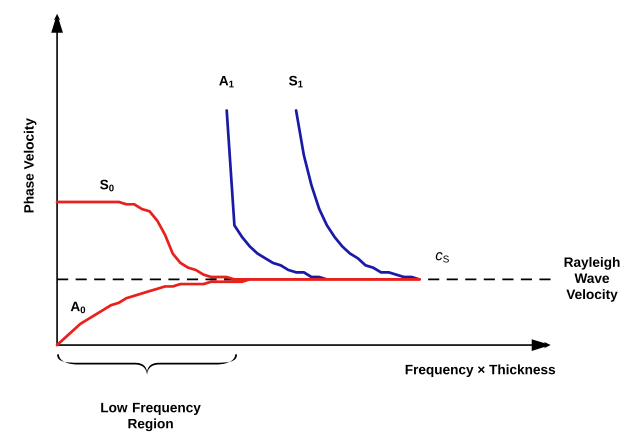  Describe the element at coordinates (78, 308) in the screenshot. I see `series-label: A$_{0}$` at that location.